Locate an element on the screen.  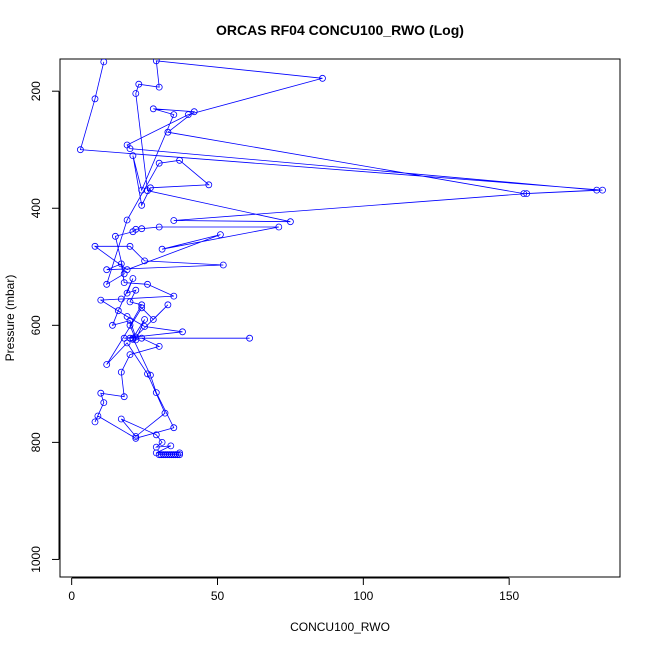
x-tick-label: 100 is located at coordinates (363, 596).